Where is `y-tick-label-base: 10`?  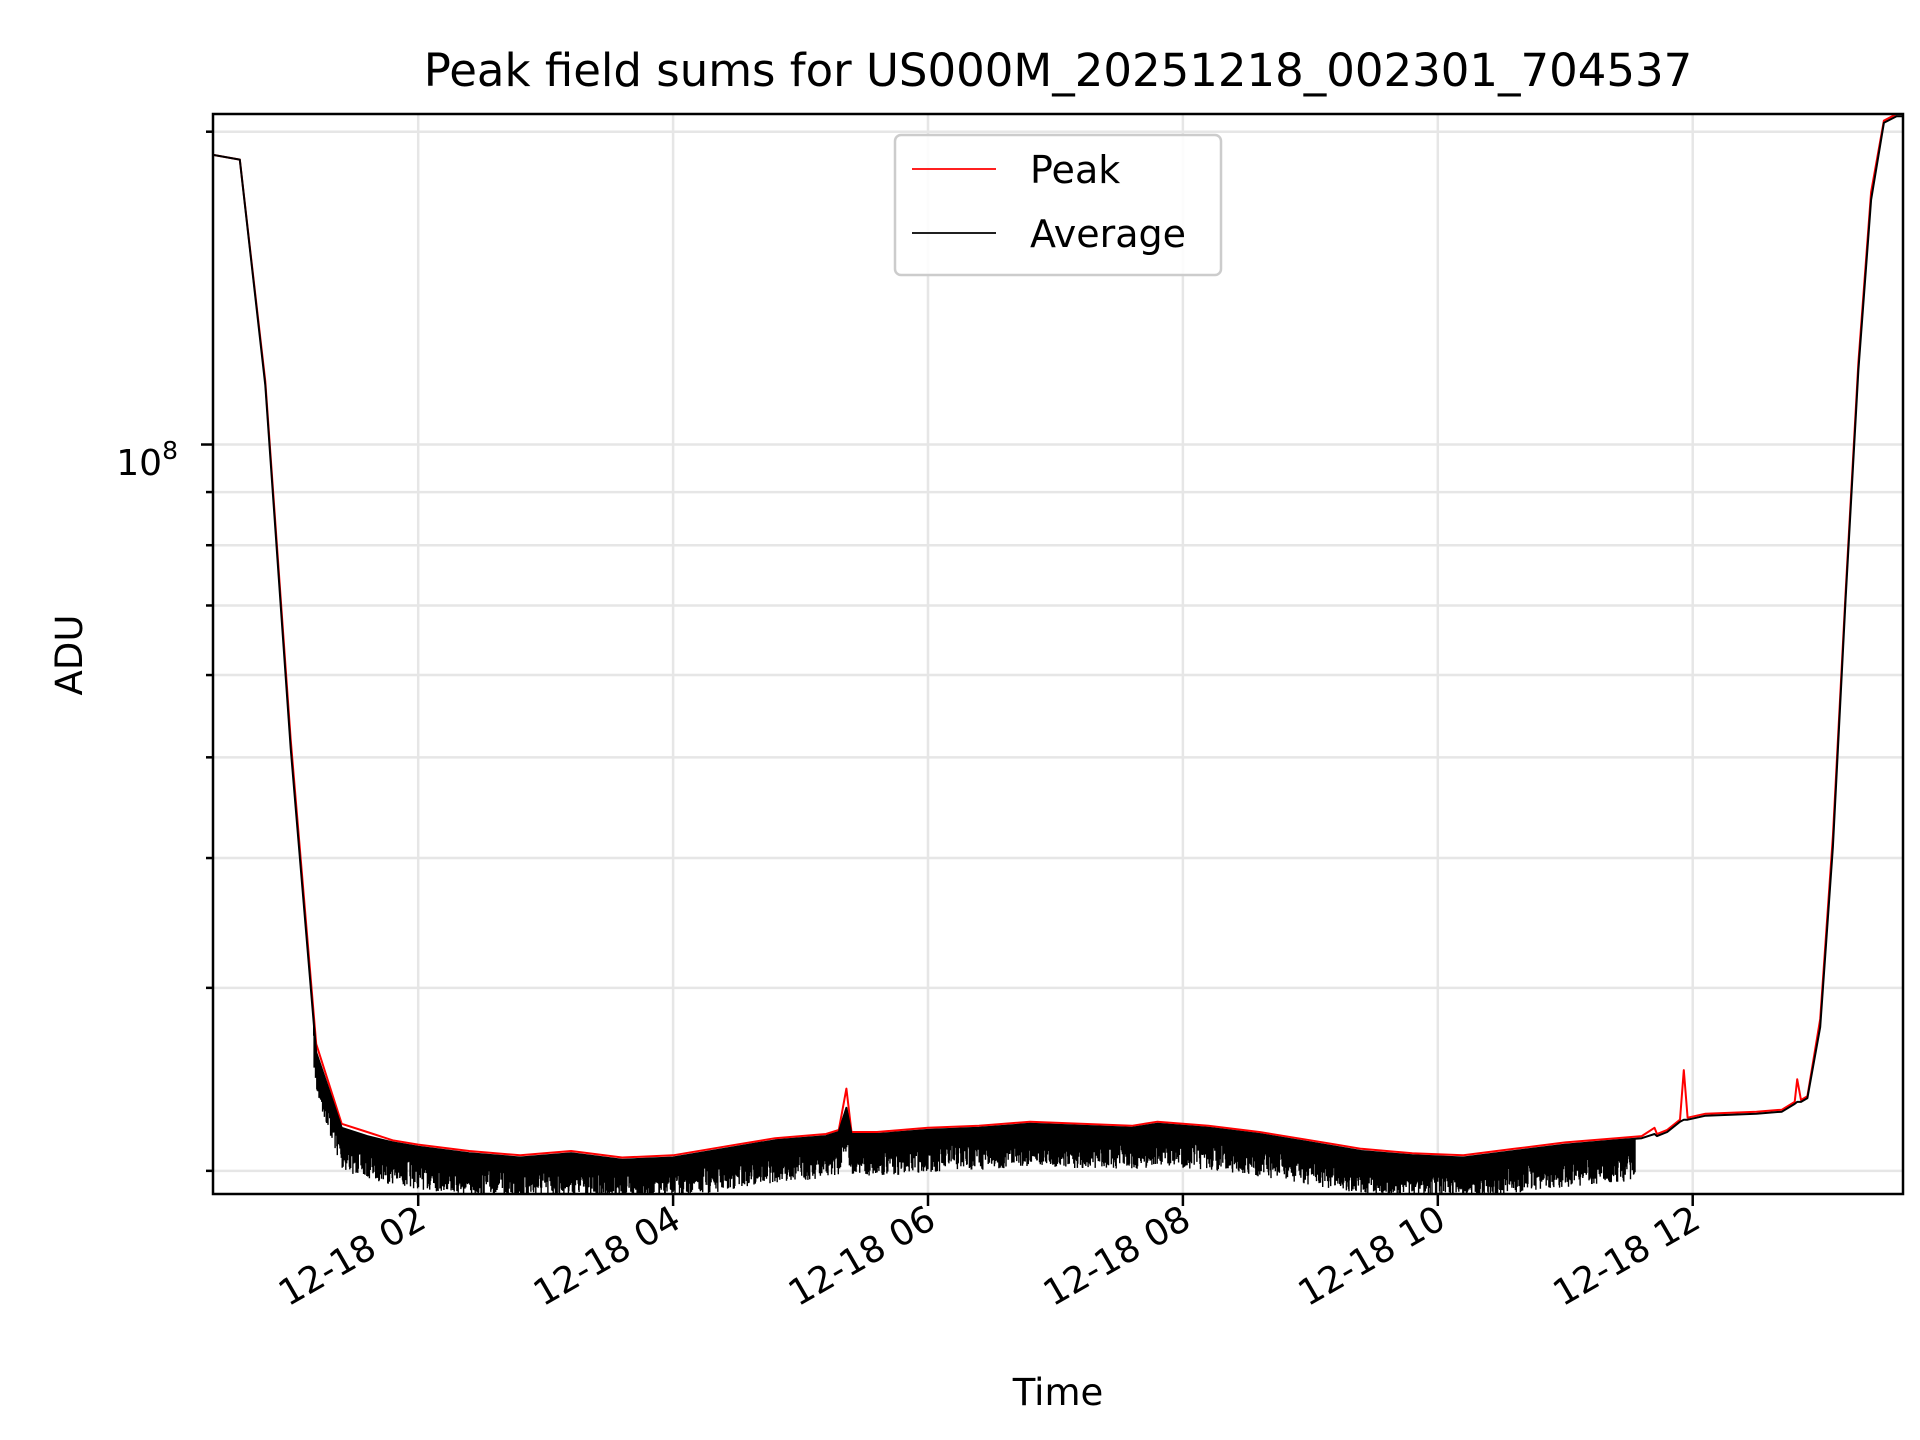
y-tick-label-base: 10 is located at coordinates (139, 463).